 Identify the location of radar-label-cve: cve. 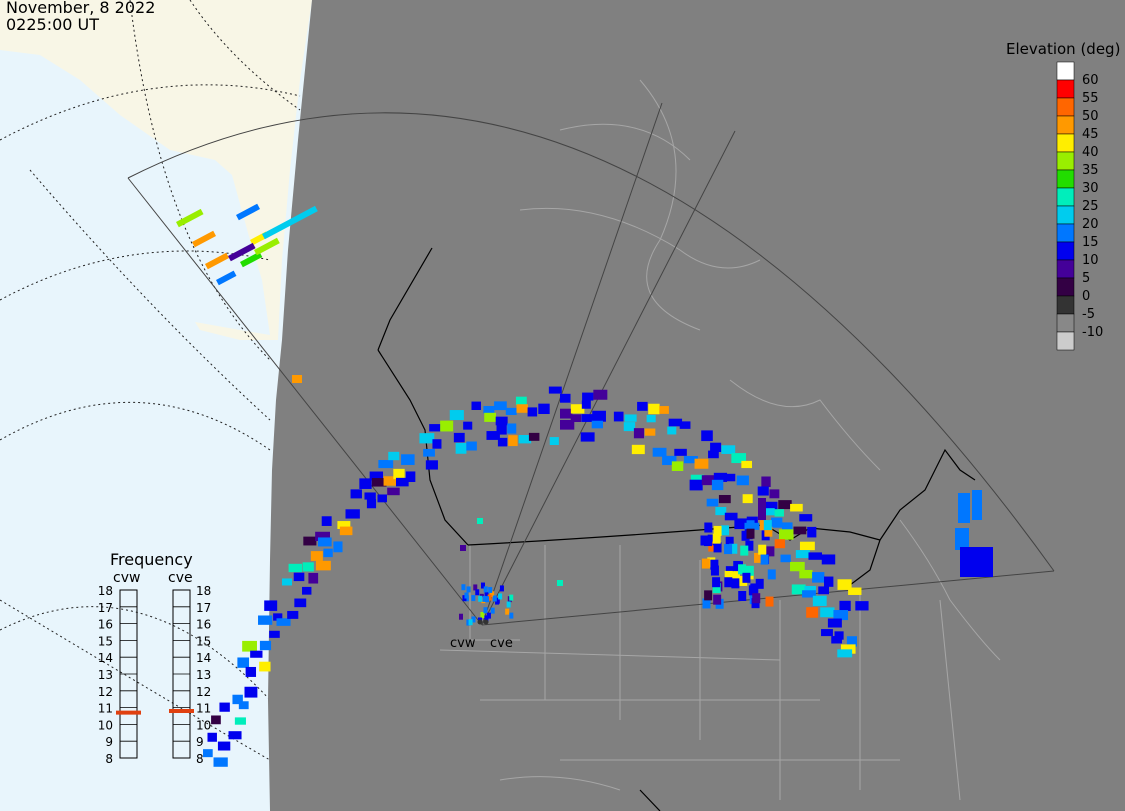
(501, 643).